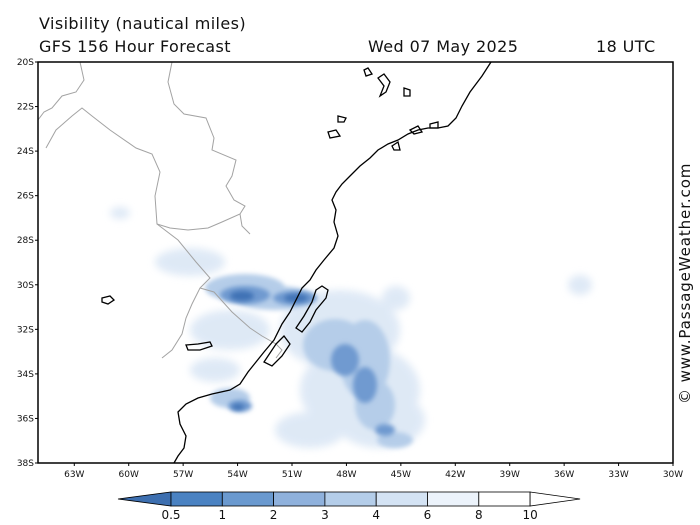 The width and height of the screenshot is (700, 525). What do you see at coordinates (376, 515) in the screenshot?
I see `colorbar-label: 4` at bounding box center [376, 515].